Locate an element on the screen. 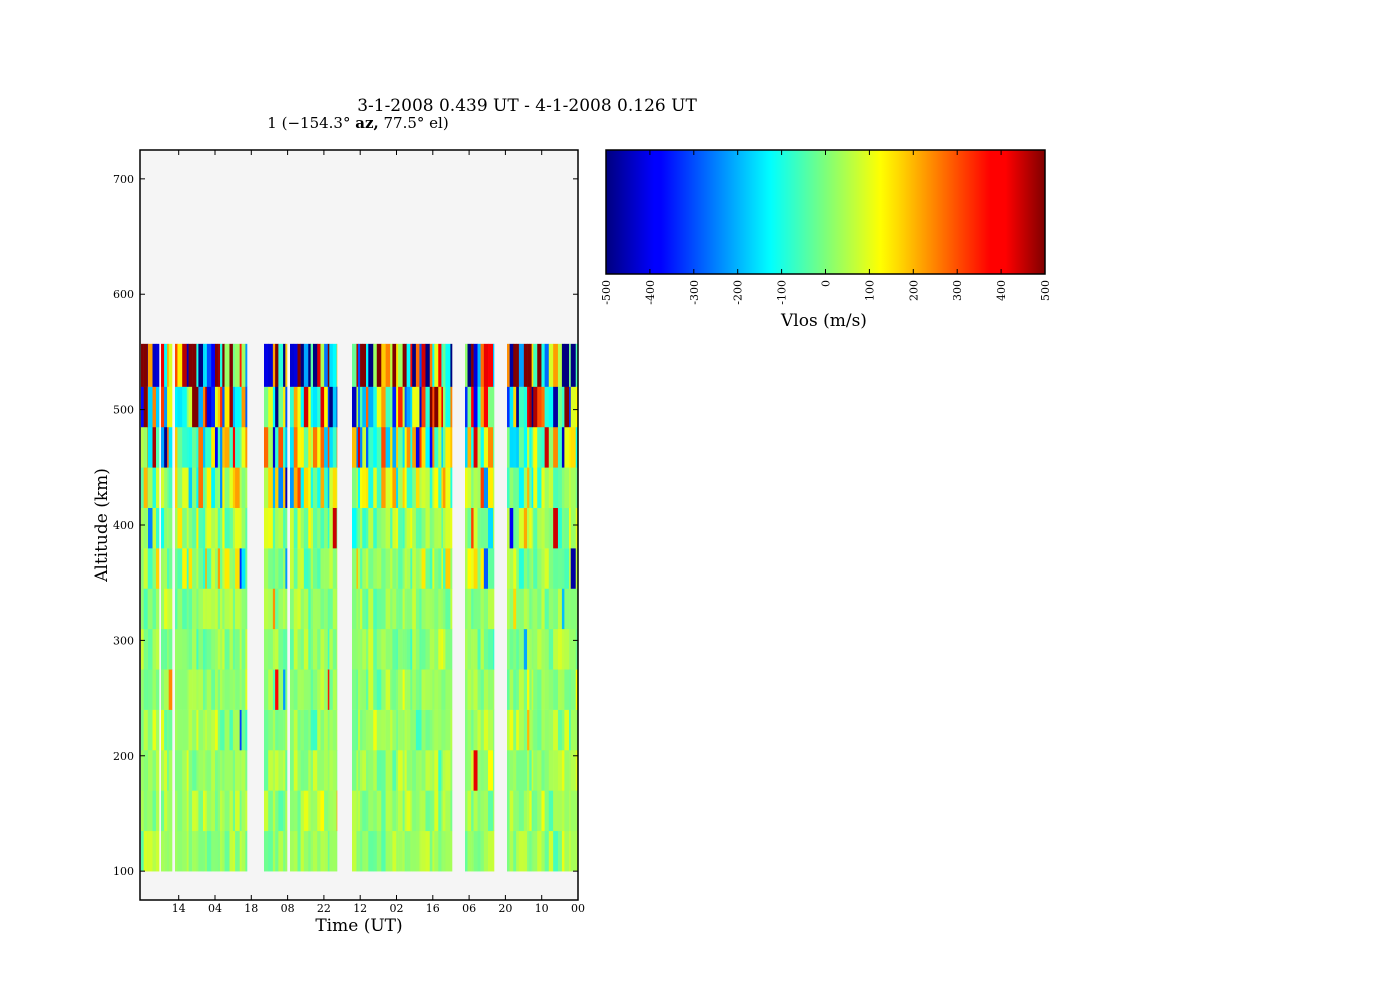 The image size is (1400, 1000). y-tick-label: 700 is located at coordinates (123, 179).